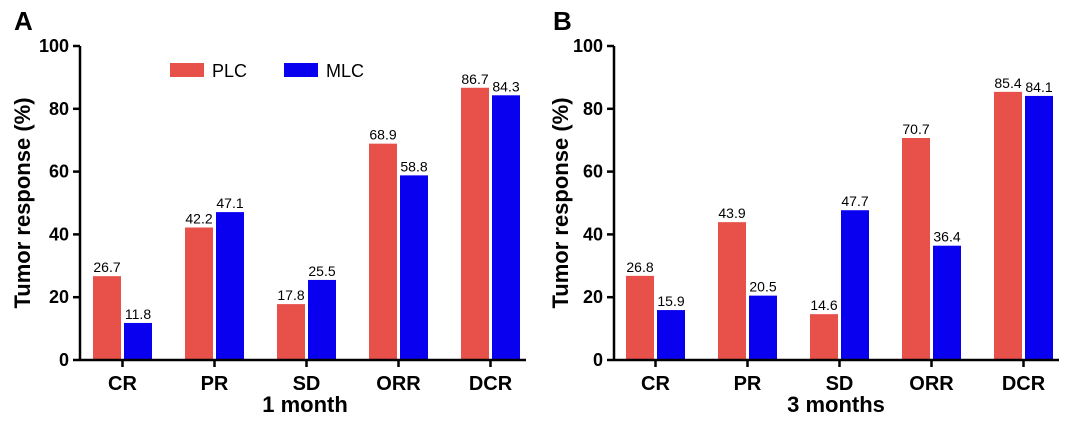 This screenshot has width=1080, height=426. I want to click on data-label: 42.2, so click(198, 218).